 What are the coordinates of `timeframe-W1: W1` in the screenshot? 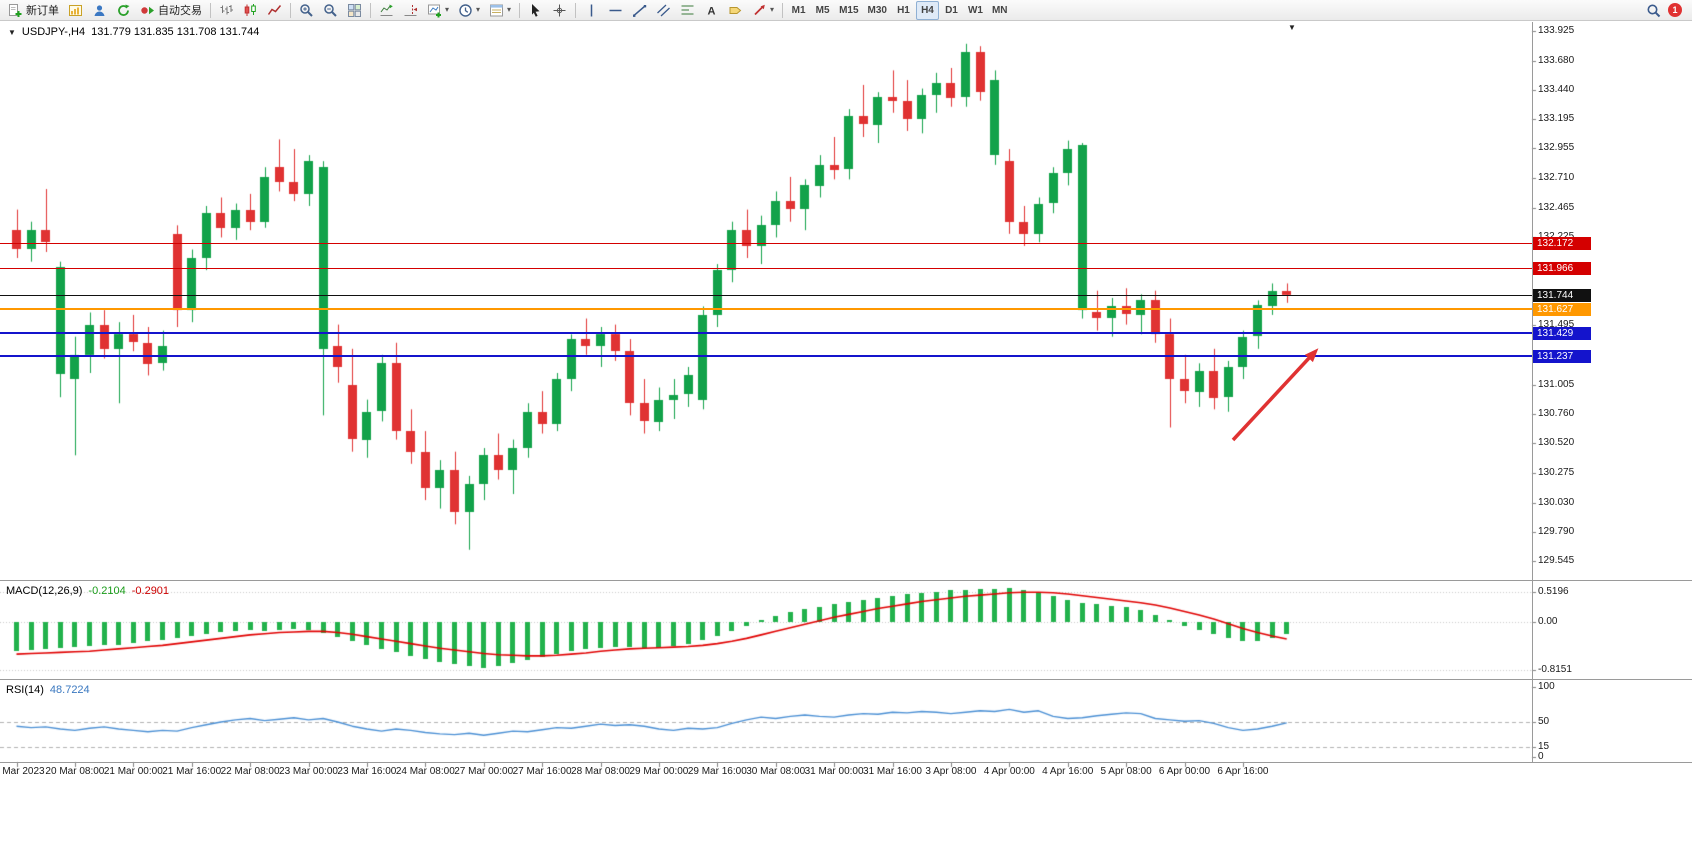 It's located at (975, 10).